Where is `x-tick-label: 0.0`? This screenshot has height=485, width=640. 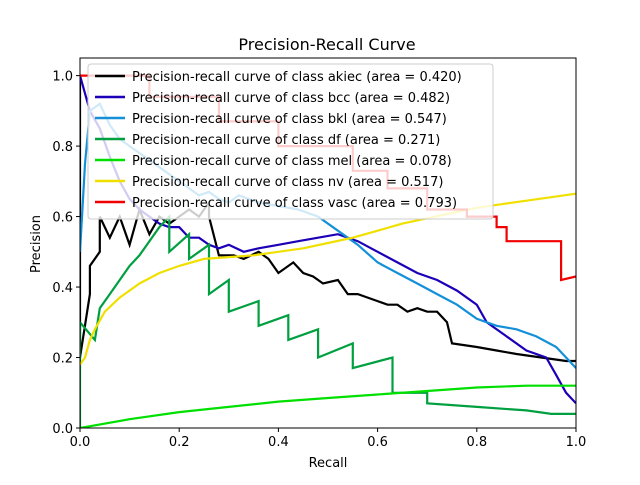
x-tick-label: 0.0 is located at coordinates (80, 442).